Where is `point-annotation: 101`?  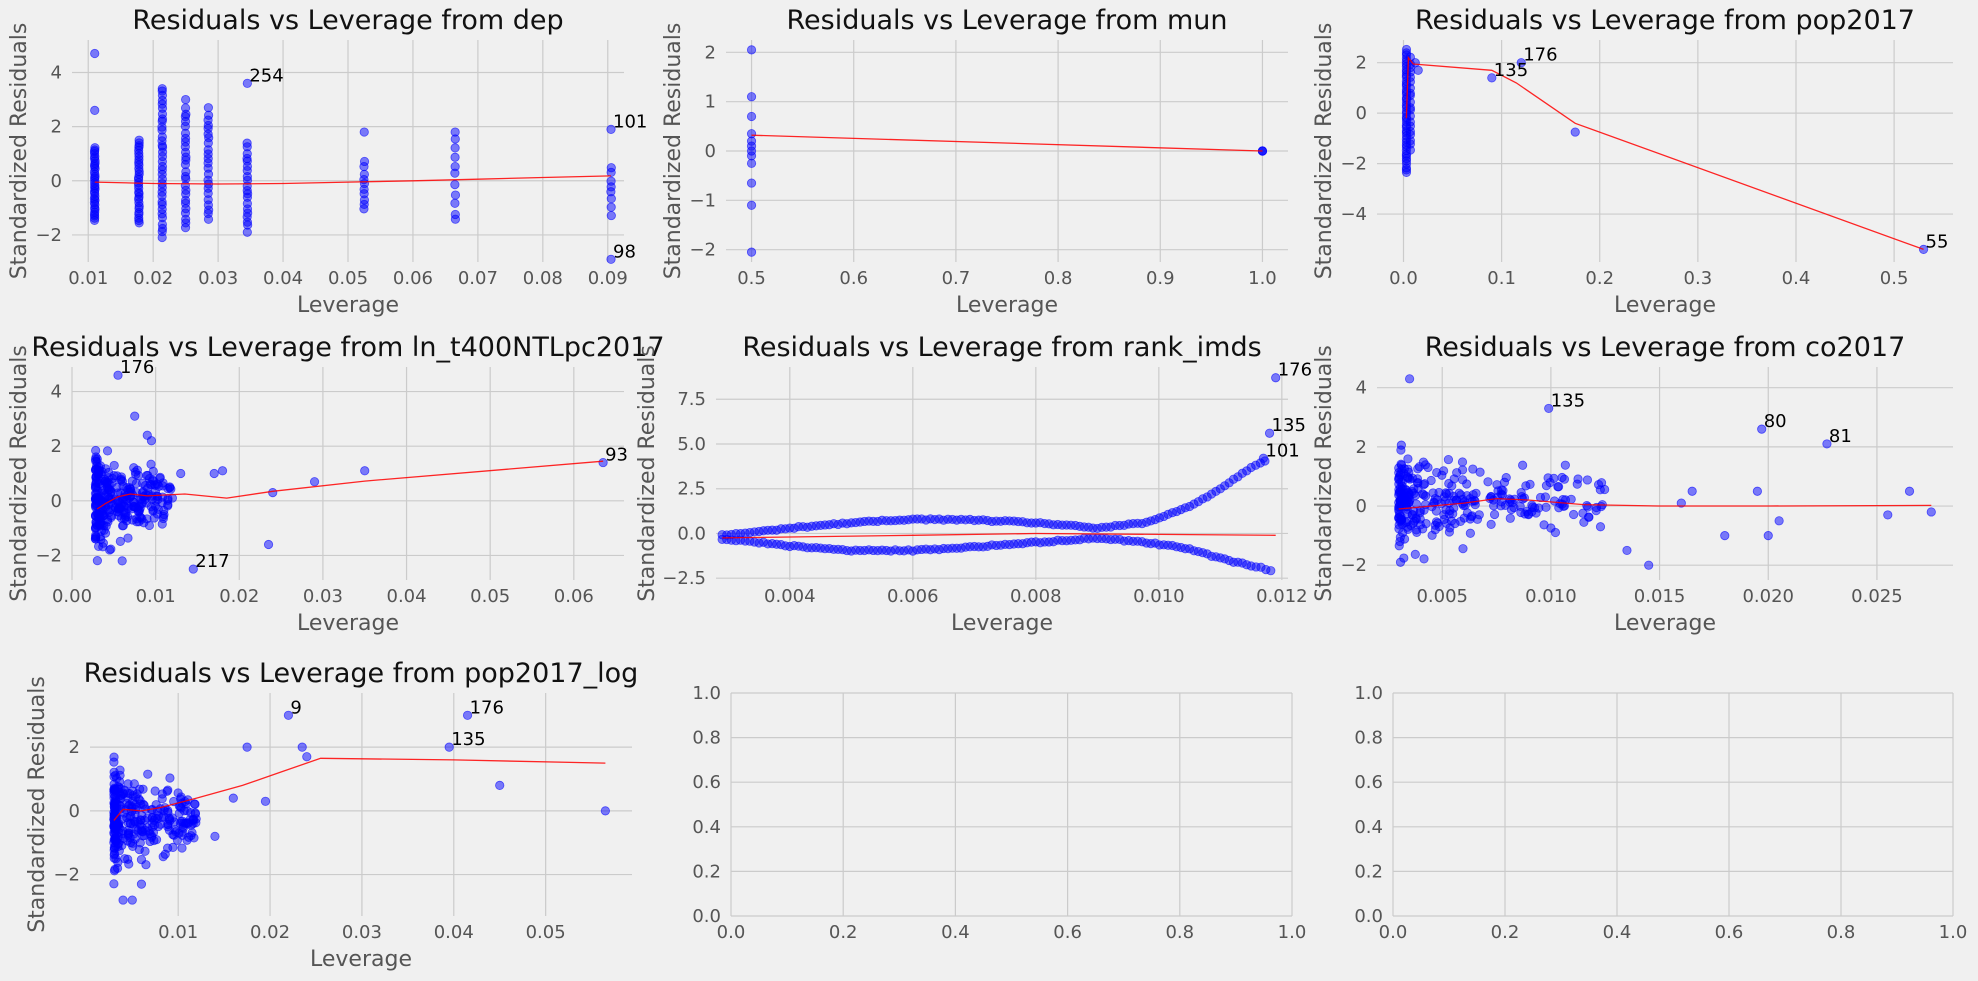
point-annotation: 101 is located at coordinates (1282, 450).